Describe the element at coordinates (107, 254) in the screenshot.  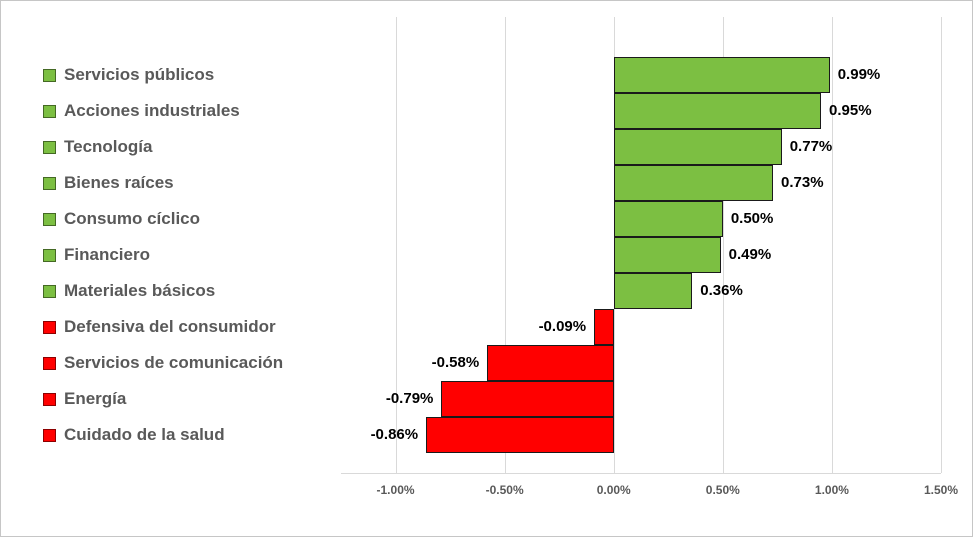
I see `category-label-text: Financiero` at that location.